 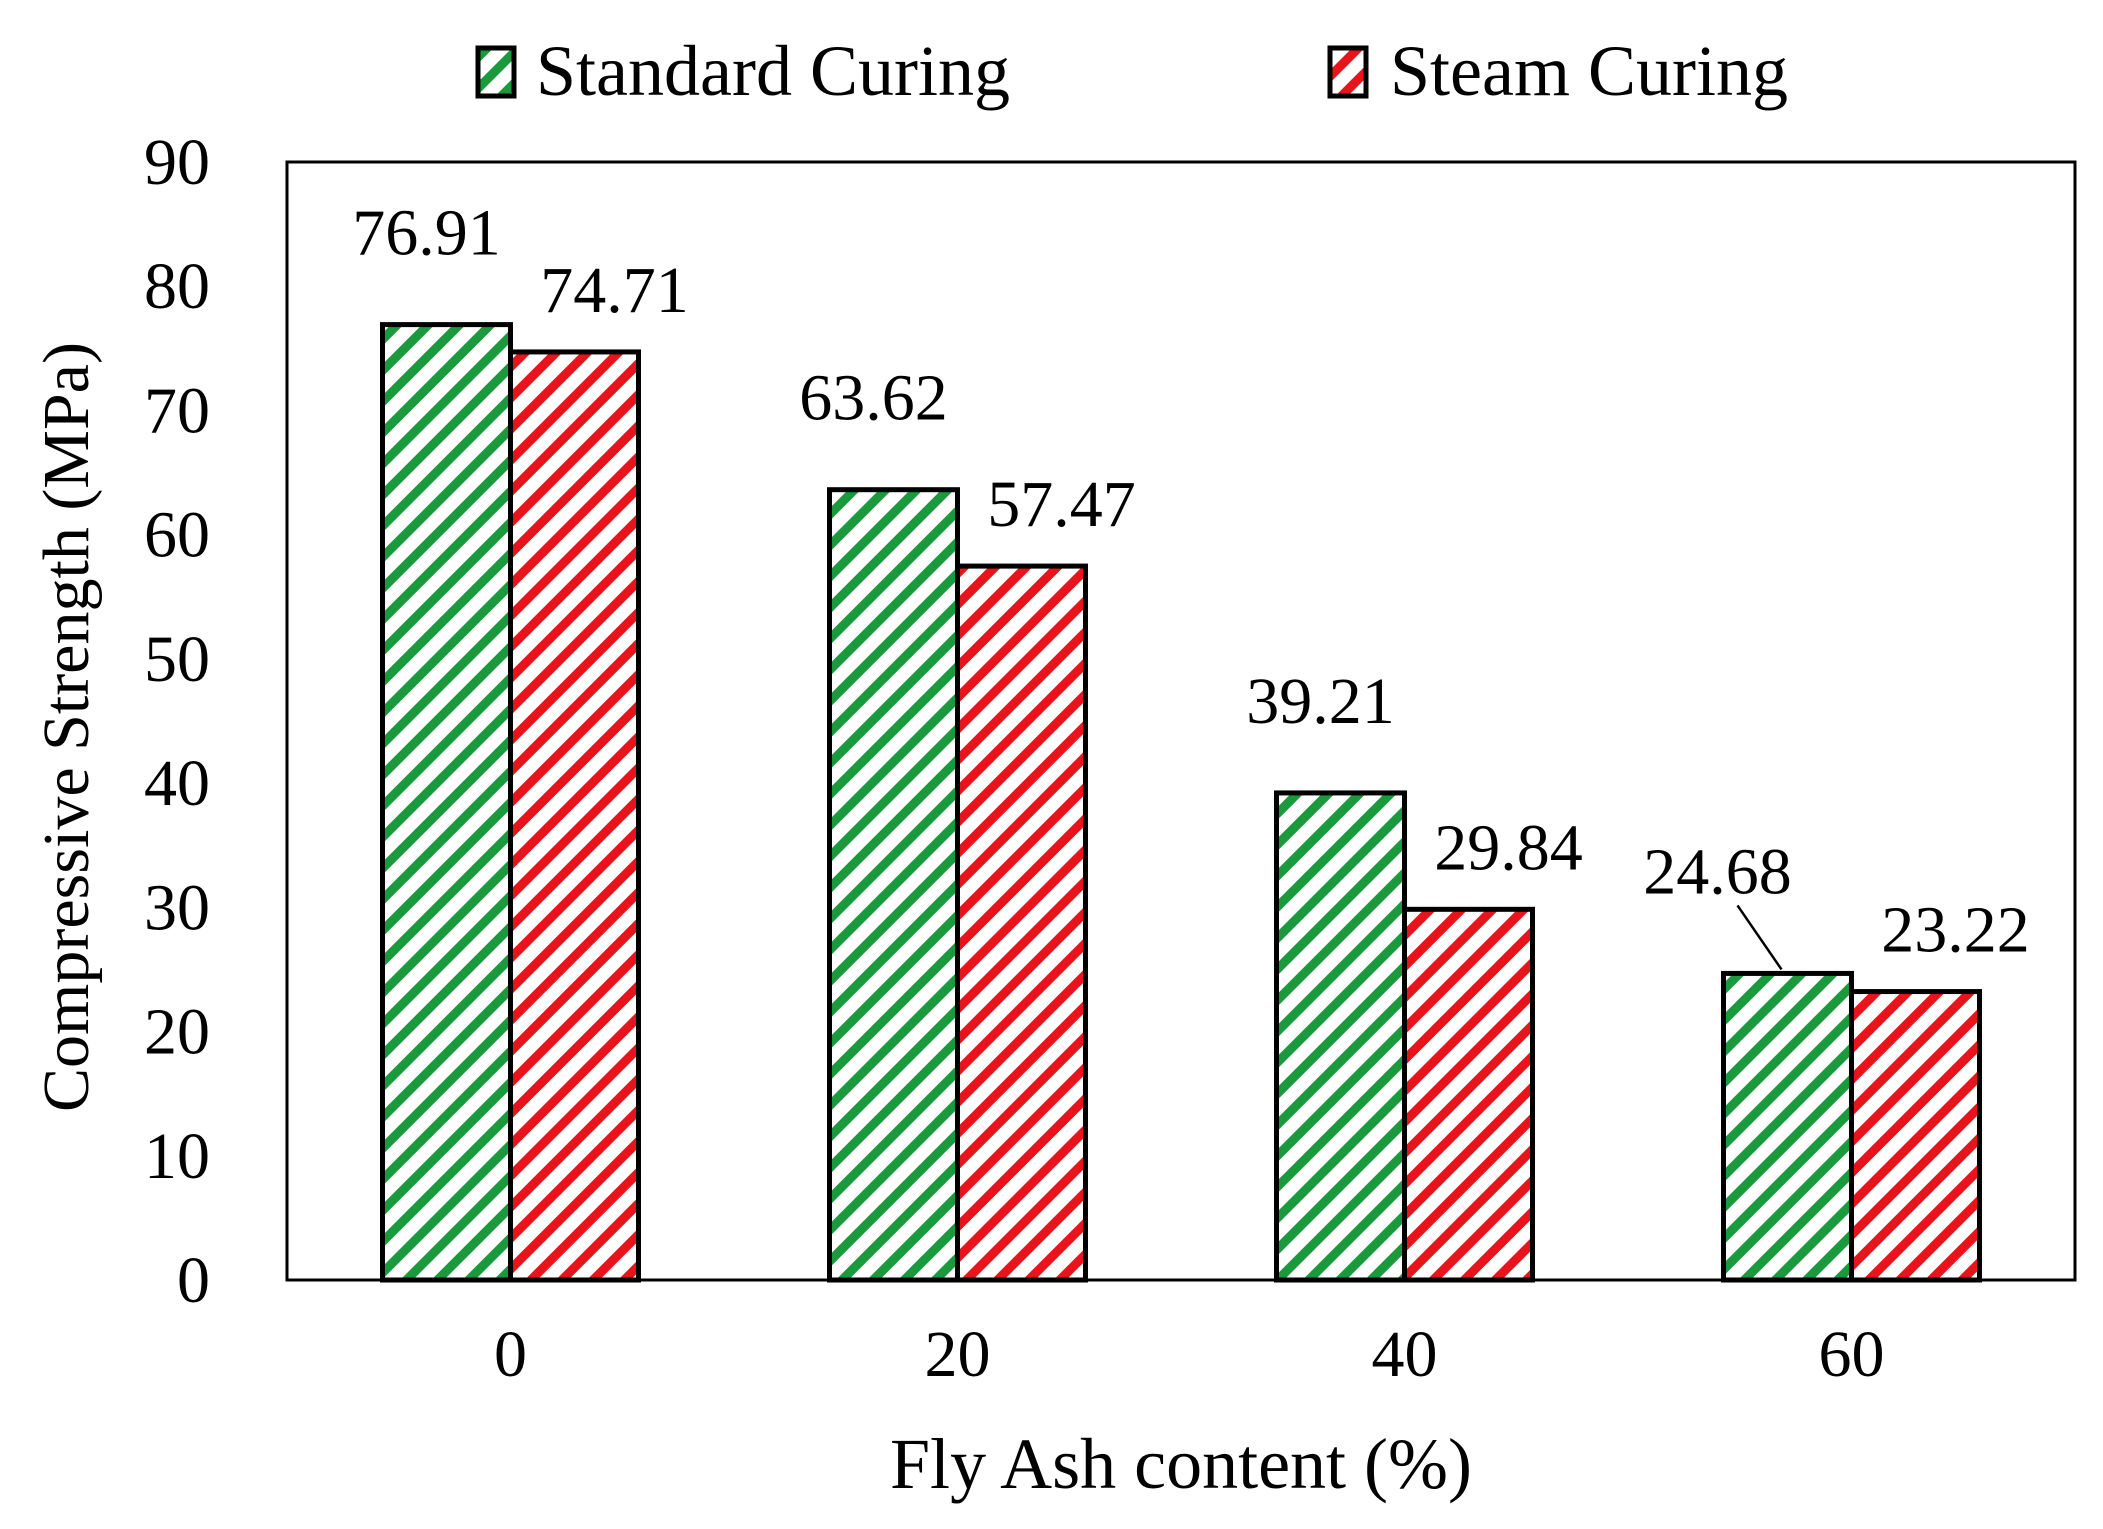 I want to click on y-tick-label-0: 0, so click(x=193, y=1280).